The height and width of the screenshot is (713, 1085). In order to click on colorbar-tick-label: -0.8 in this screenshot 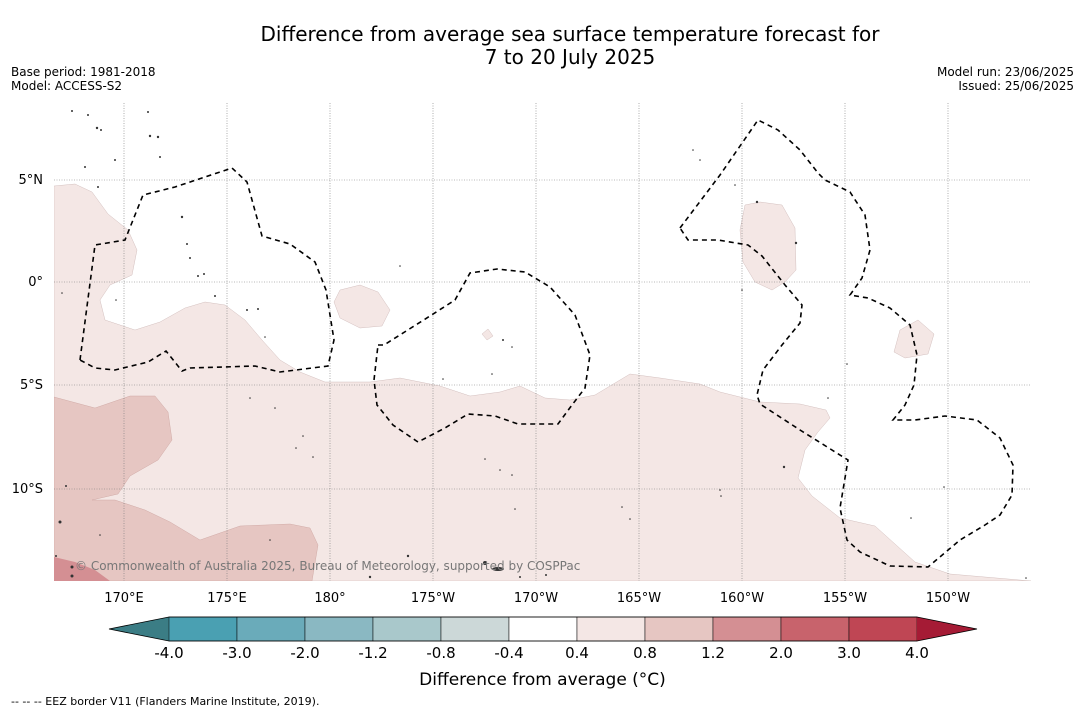, I will do `click(440, 653)`.